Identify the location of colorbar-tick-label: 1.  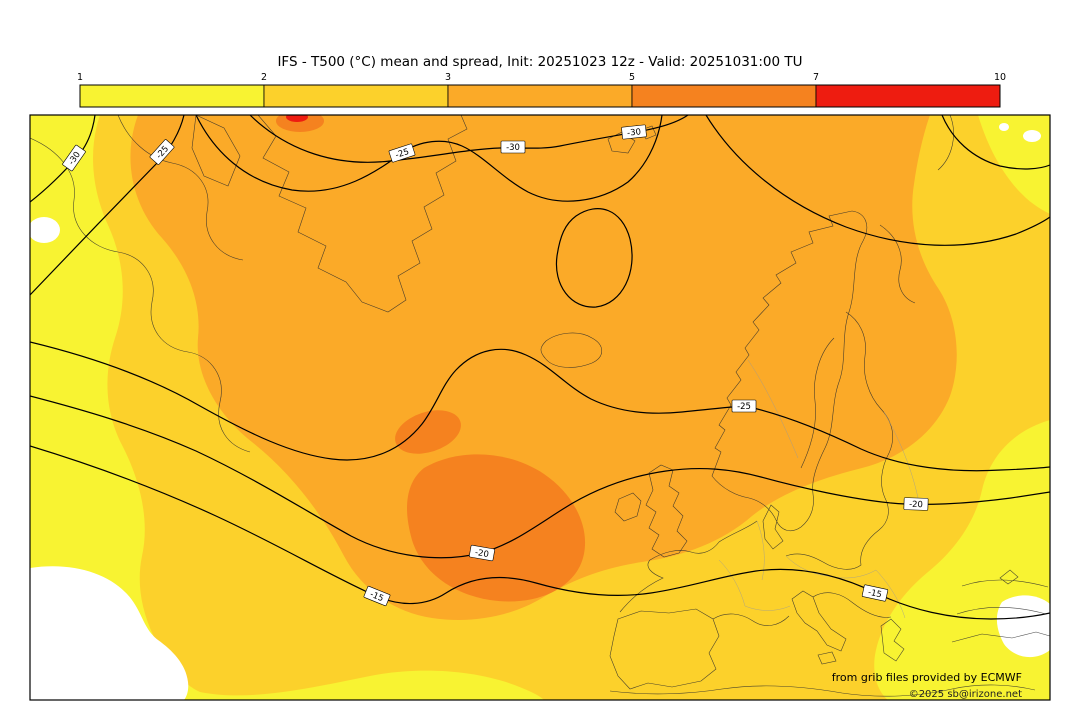
(80, 77).